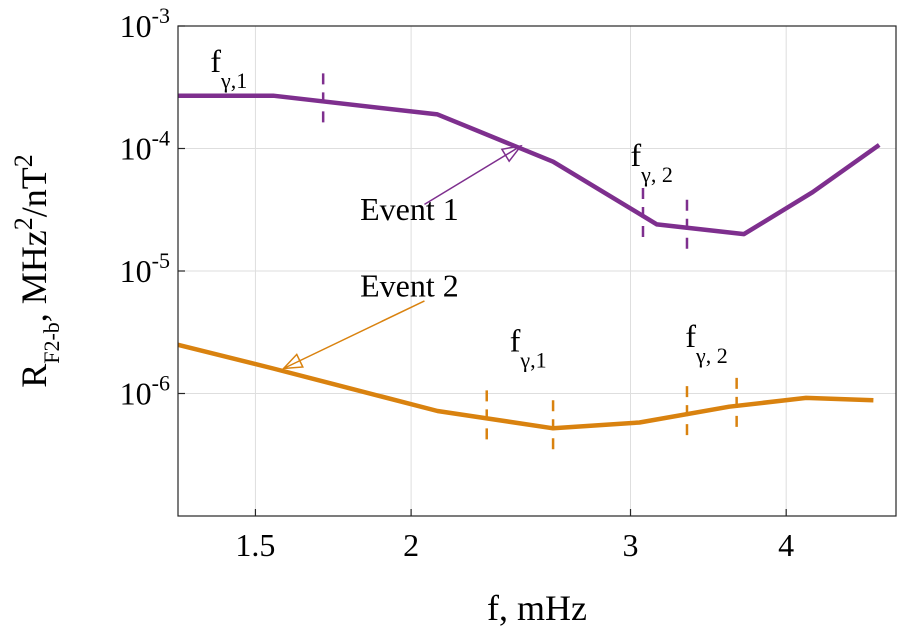  I want to click on x-tick-label-0: 1.5, so click(255, 545).